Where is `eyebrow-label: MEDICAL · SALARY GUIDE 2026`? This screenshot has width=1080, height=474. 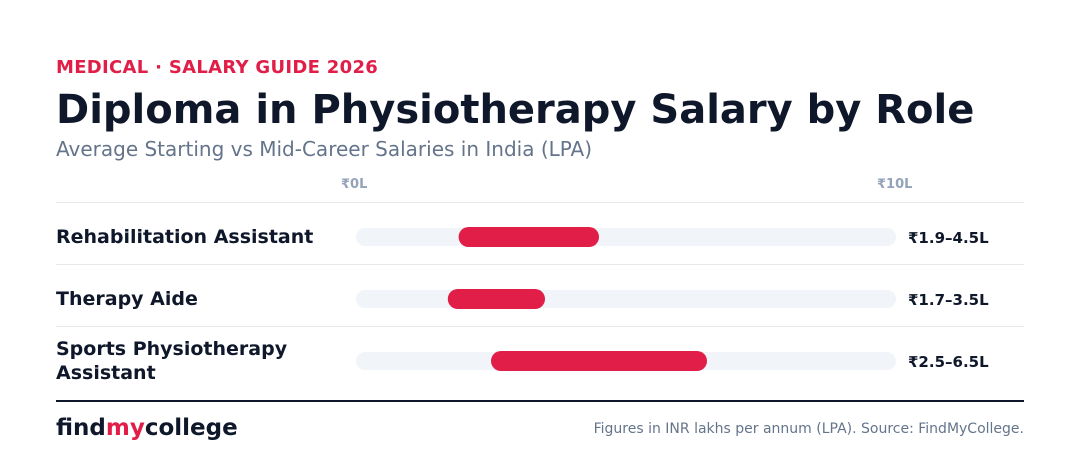
eyebrow-label: MEDICAL · SALARY GUIDE 2026 is located at coordinates (217, 67).